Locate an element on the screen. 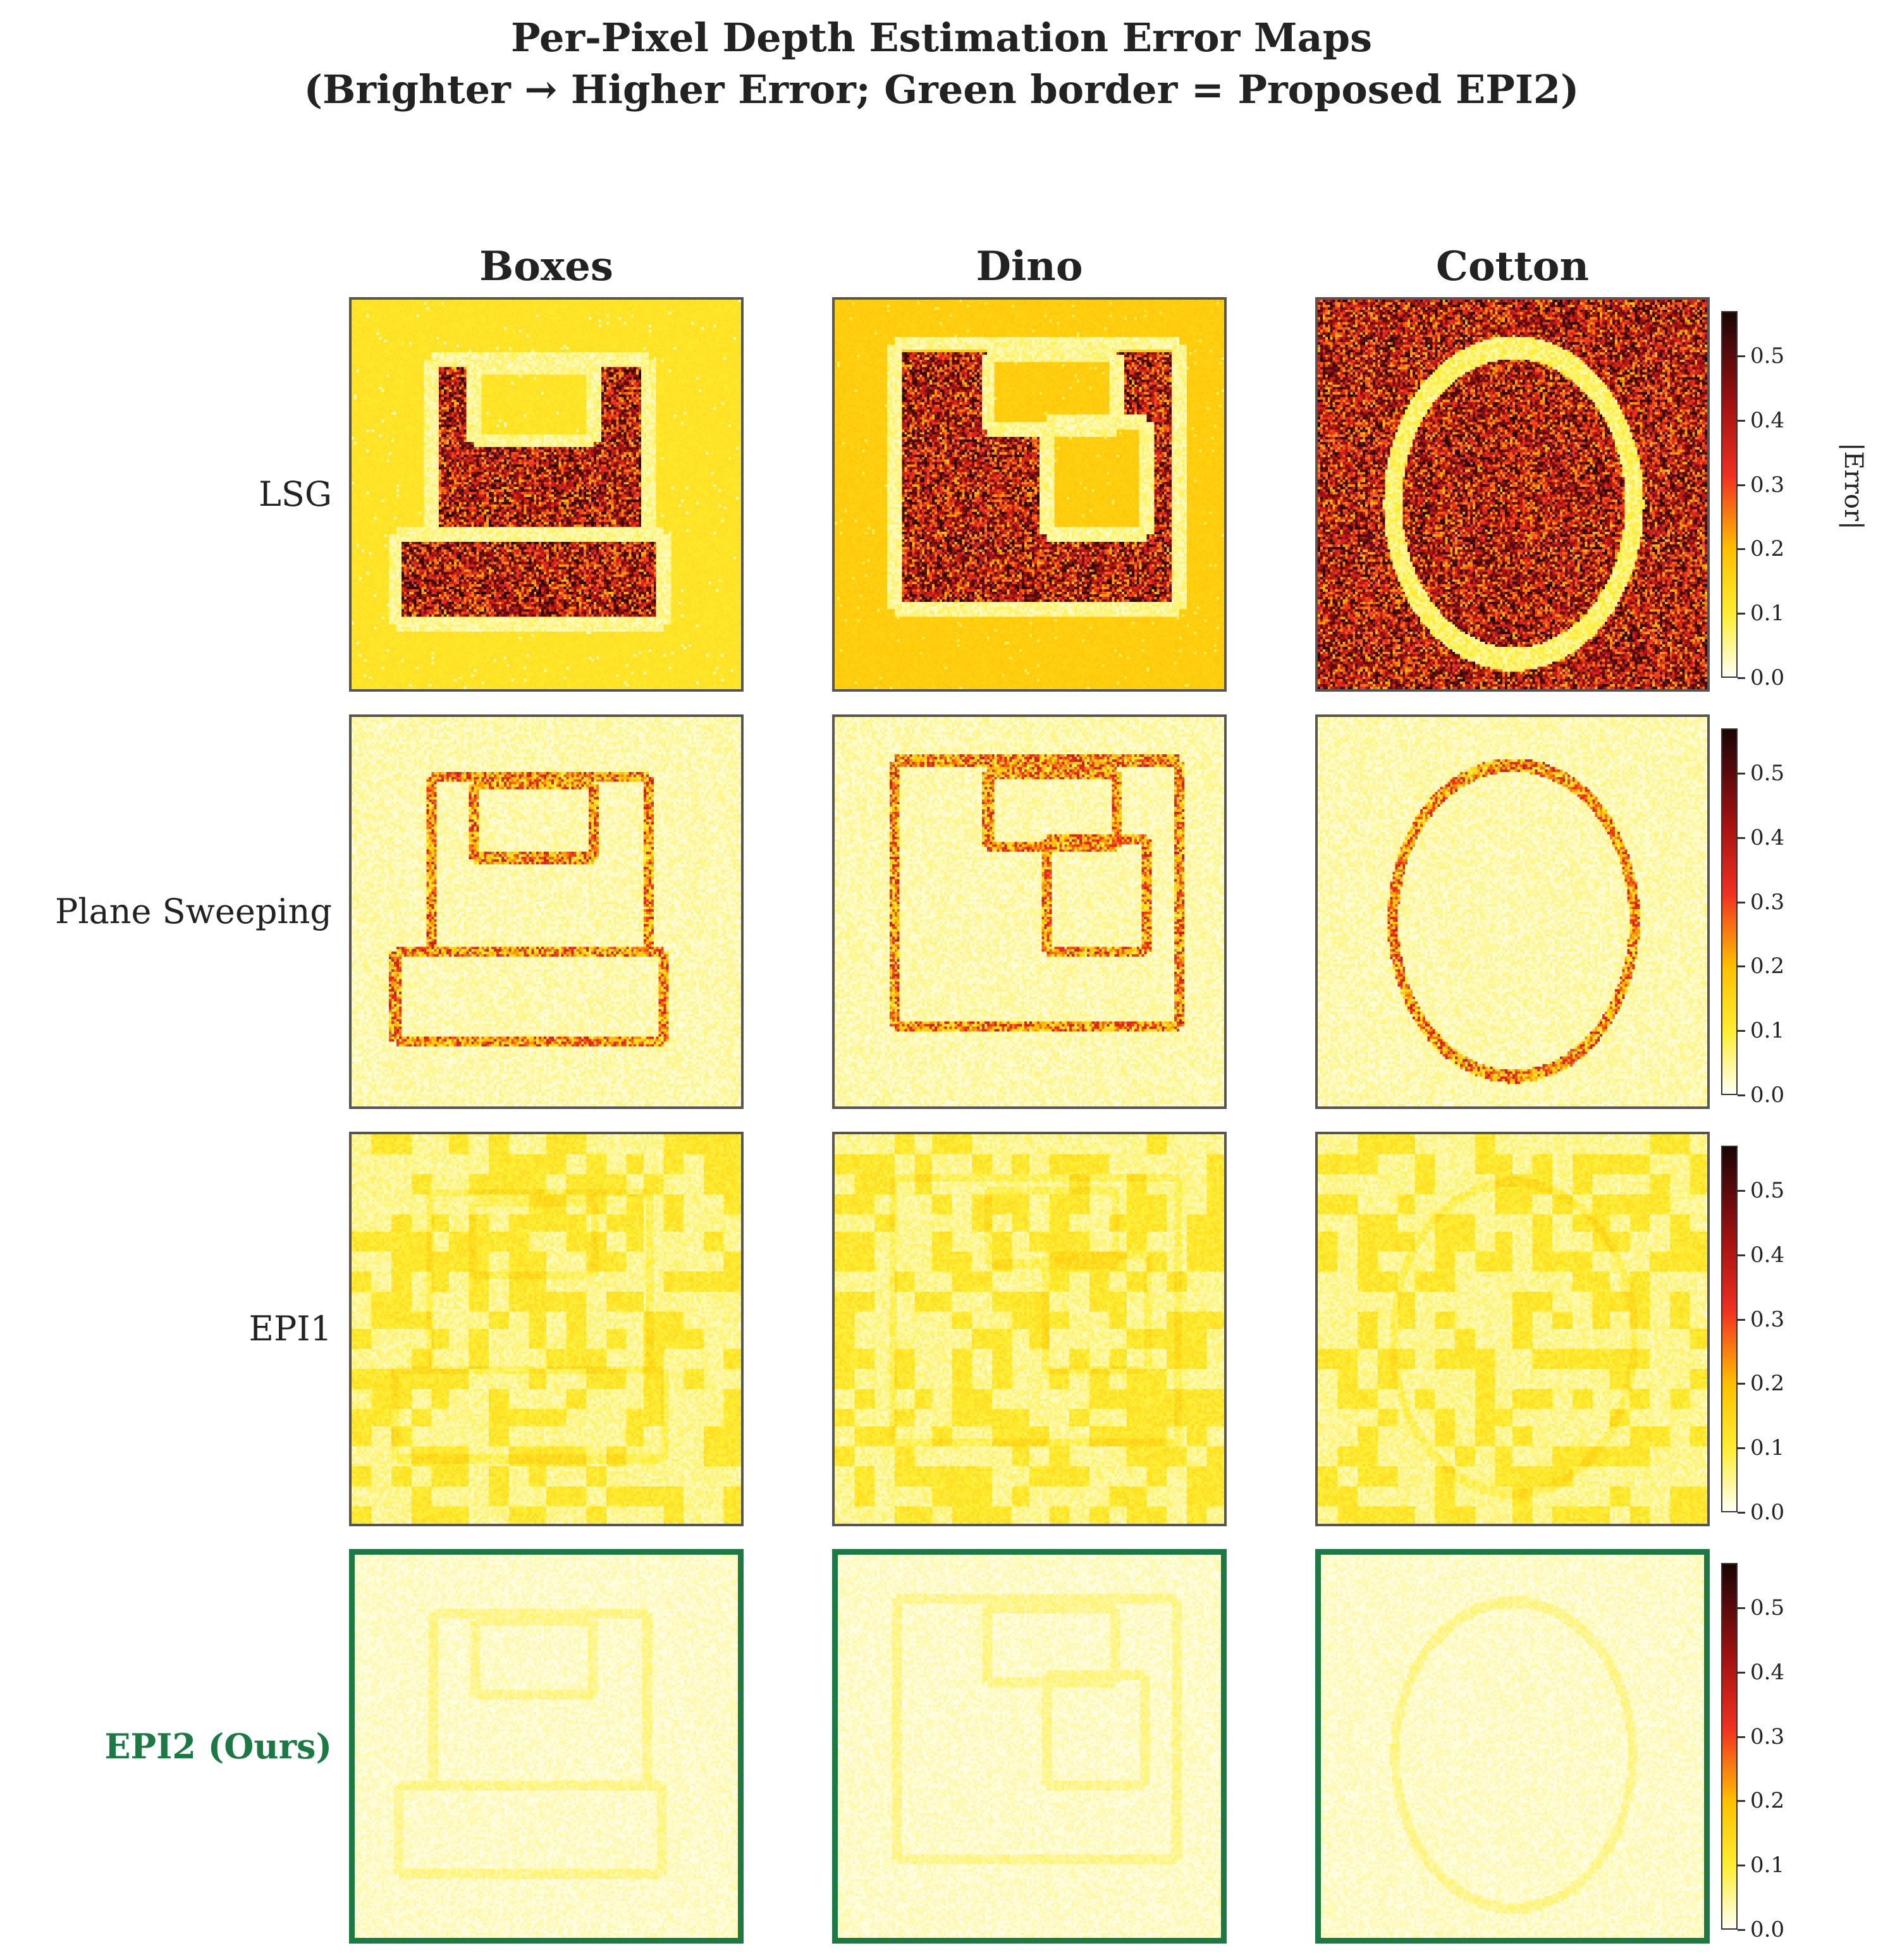  error-map-dino-lsg is located at coordinates (1029, 494).